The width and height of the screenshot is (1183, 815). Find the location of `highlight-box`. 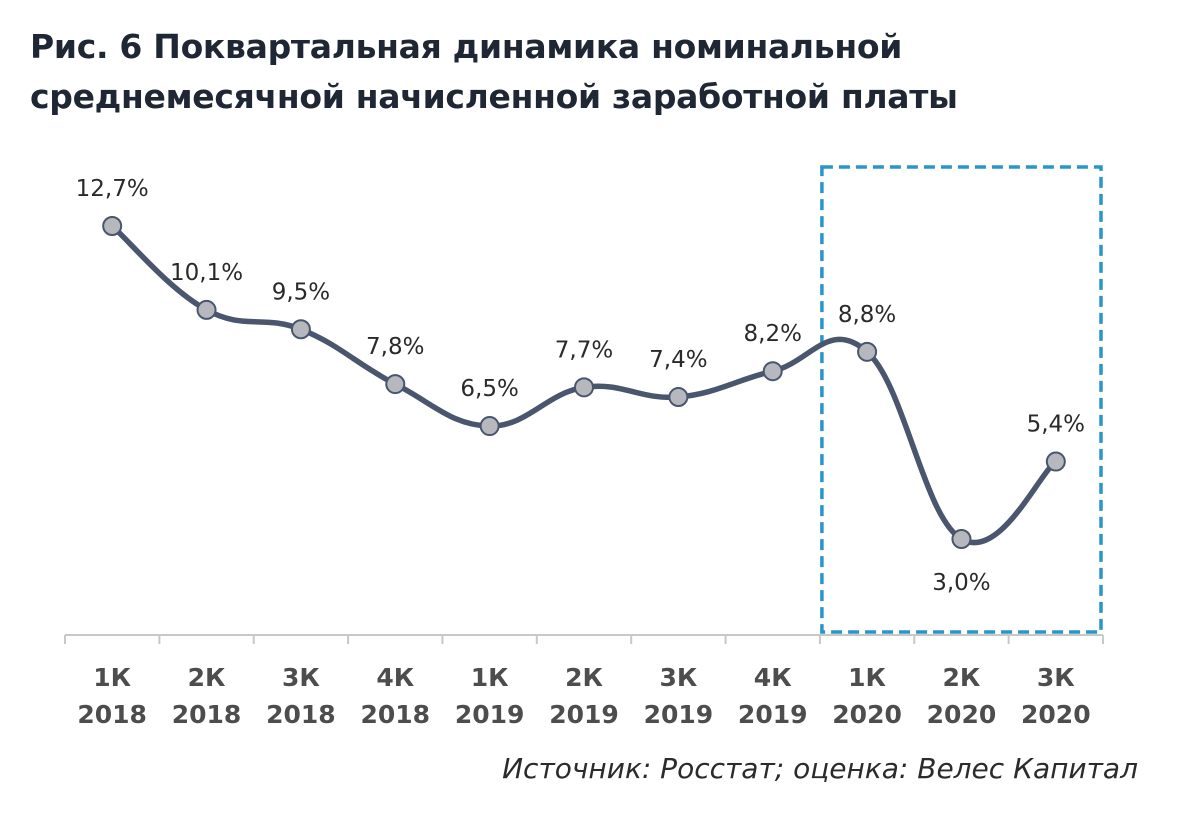

highlight-box is located at coordinates (961, 399).